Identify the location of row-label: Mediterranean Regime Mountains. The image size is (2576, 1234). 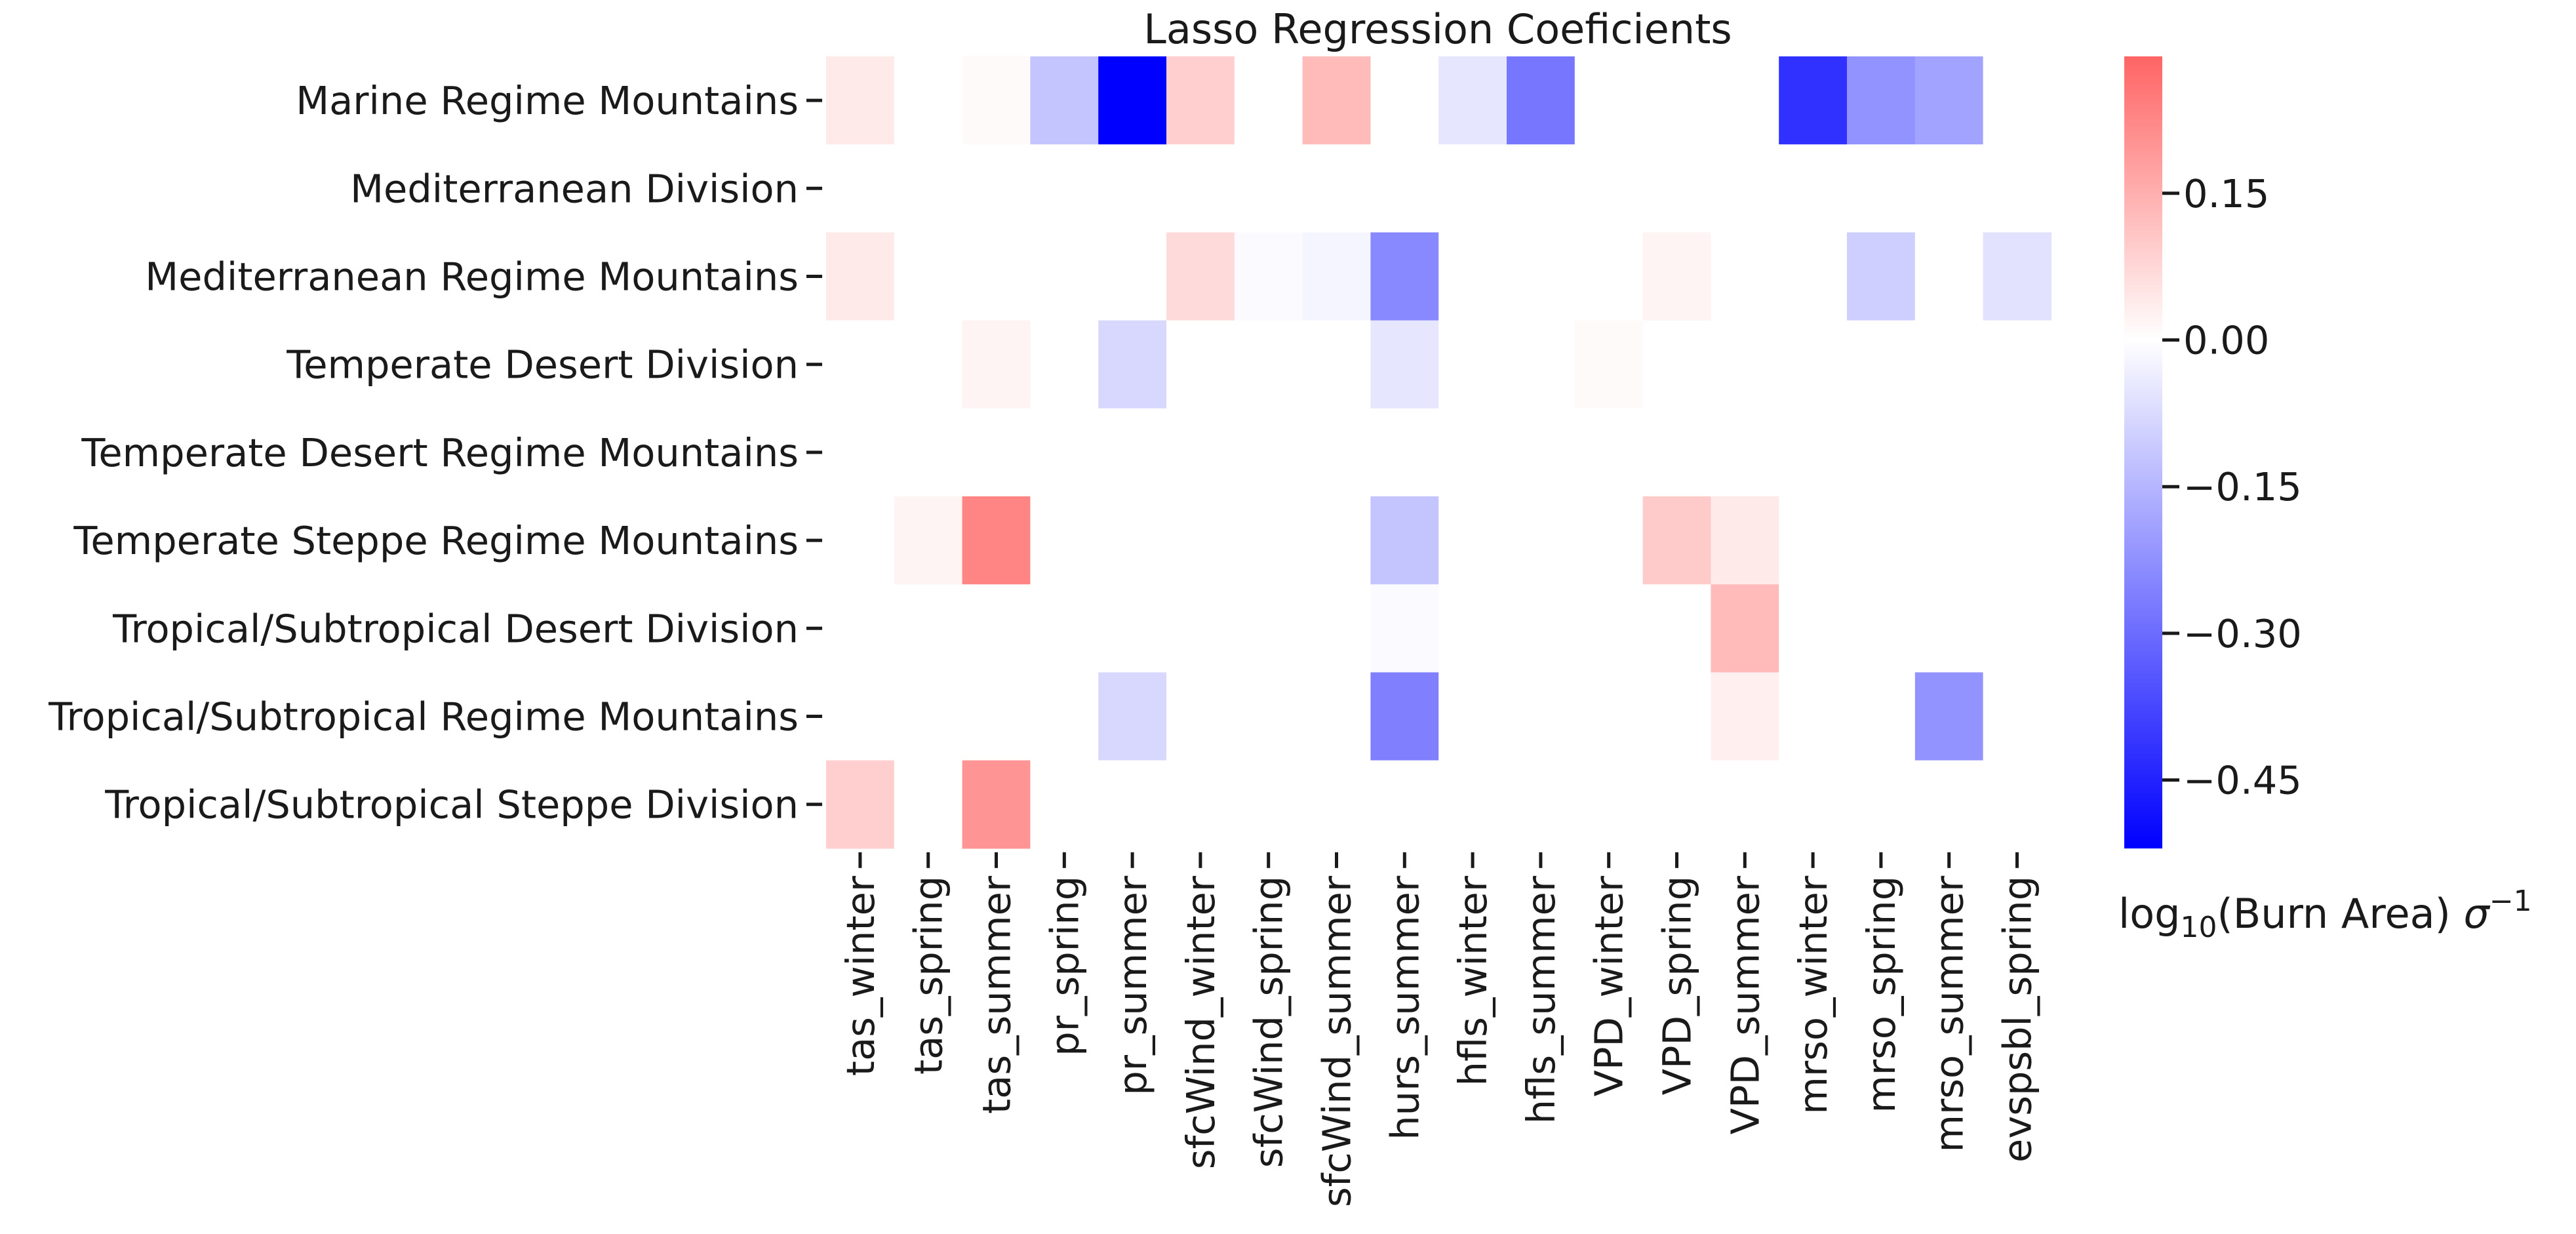
(472, 277).